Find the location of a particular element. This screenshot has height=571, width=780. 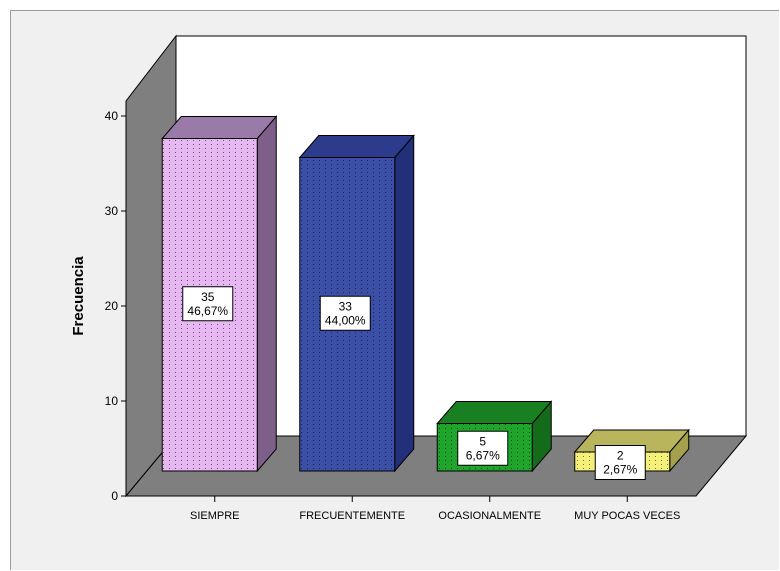

data-label-percent: 6,67% is located at coordinates (483, 455).